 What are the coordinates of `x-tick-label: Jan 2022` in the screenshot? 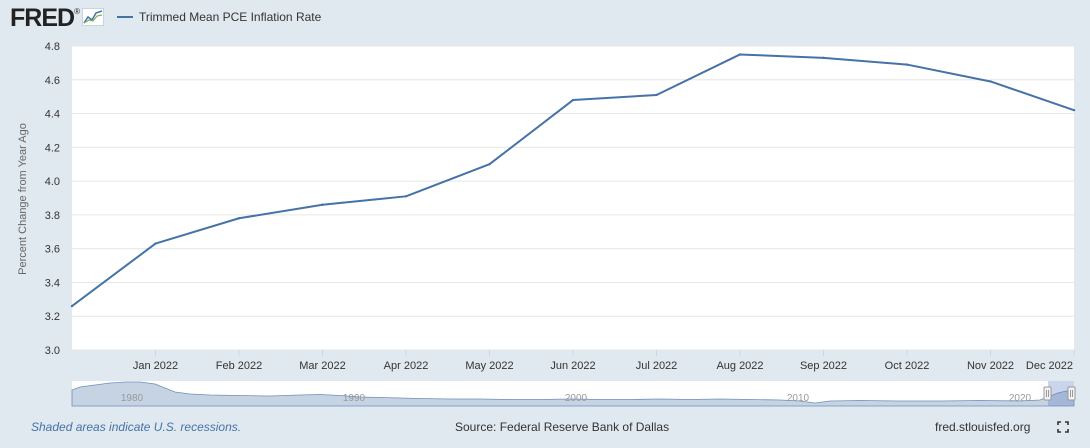 It's located at (155, 366).